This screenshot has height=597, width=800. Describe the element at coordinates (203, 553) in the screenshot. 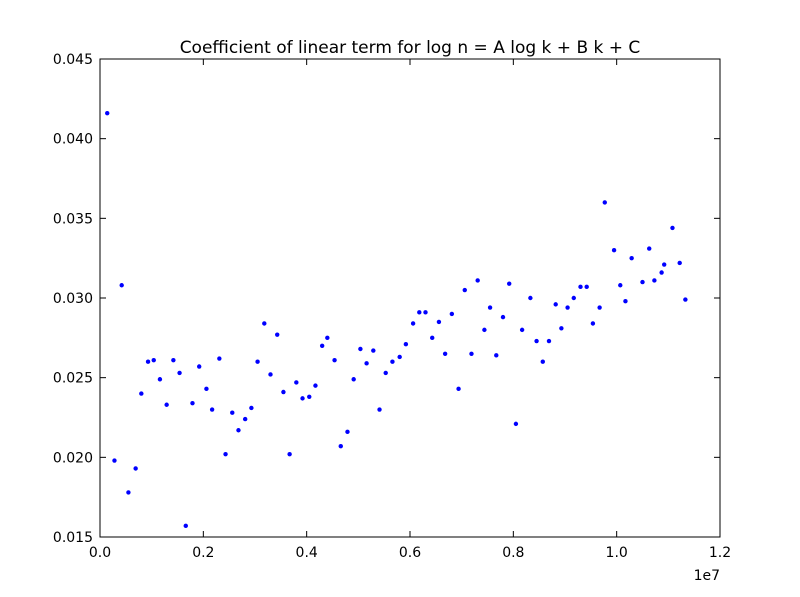

I see `x-tick-label: 0.2` at that location.